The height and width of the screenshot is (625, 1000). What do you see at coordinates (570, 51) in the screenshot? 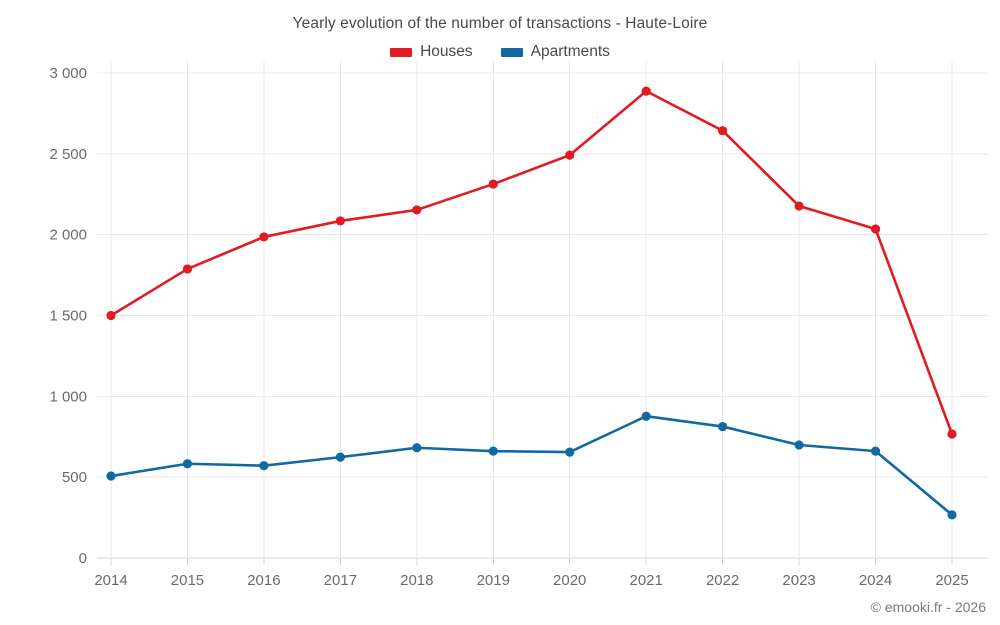
I see `legend-label-apartments: Apartments` at bounding box center [570, 51].